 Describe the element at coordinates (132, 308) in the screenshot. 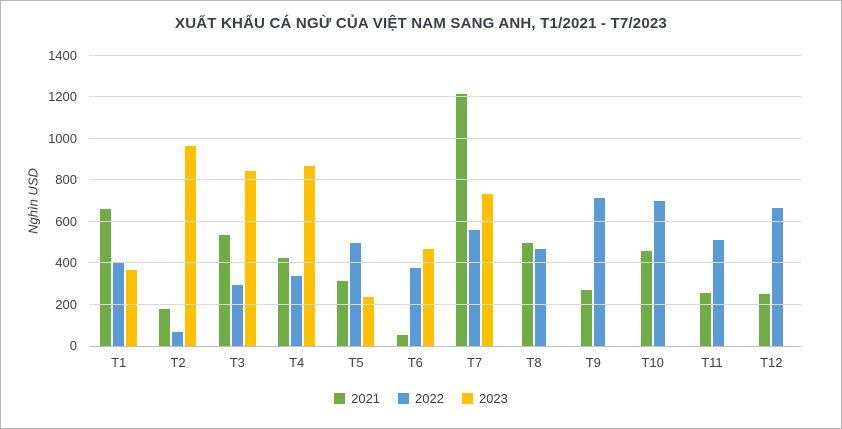

I see `bar-2023-t1` at that location.